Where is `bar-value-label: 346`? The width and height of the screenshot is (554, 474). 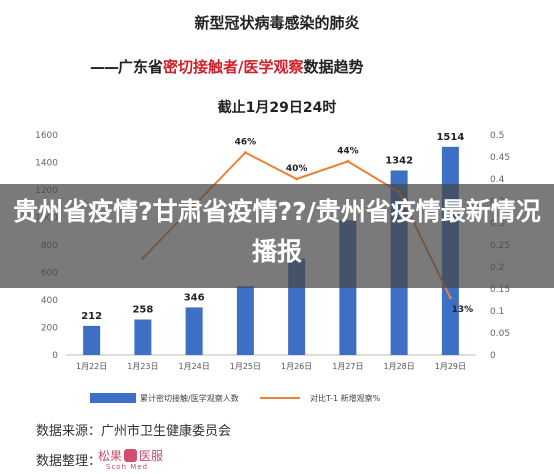 bar-value-label: 346 is located at coordinates (194, 297).